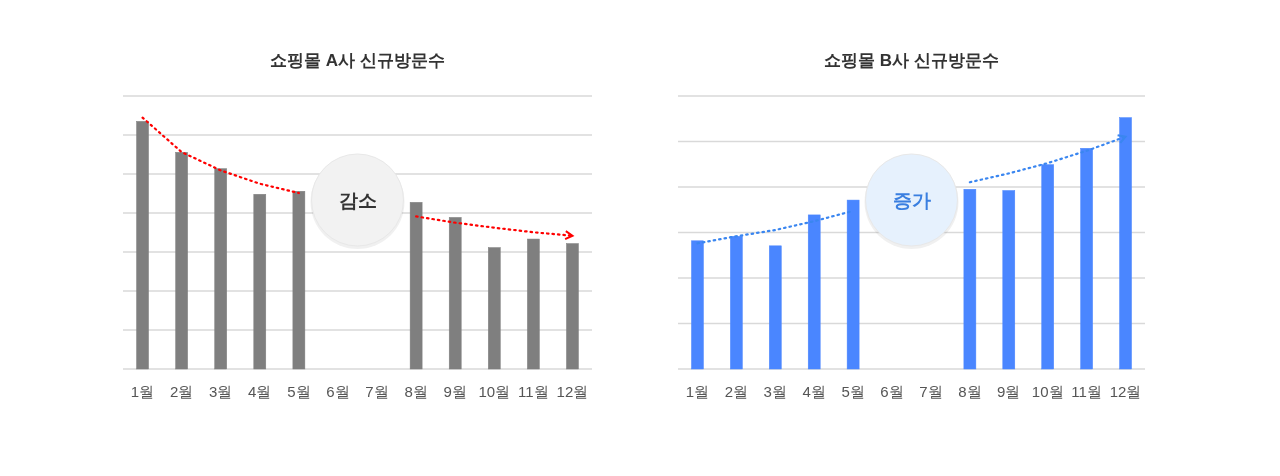  Describe the element at coordinates (911, 60) in the screenshot. I see `chart-title: 쇼핑몰 B사 신규방문수` at that location.